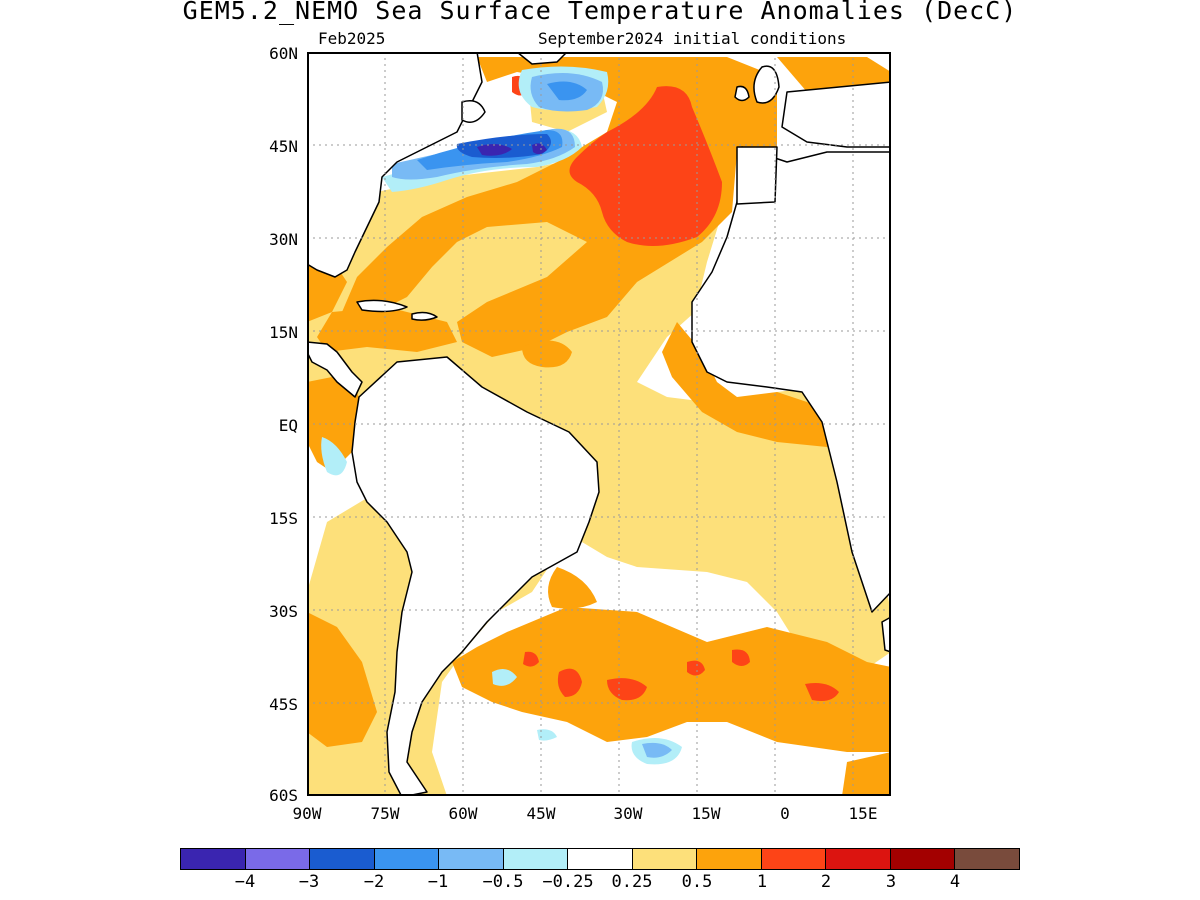 This screenshot has width=1200, height=900. What do you see at coordinates (309, 882) in the screenshot?
I see `colorbar-label: −3` at bounding box center [309, 882].